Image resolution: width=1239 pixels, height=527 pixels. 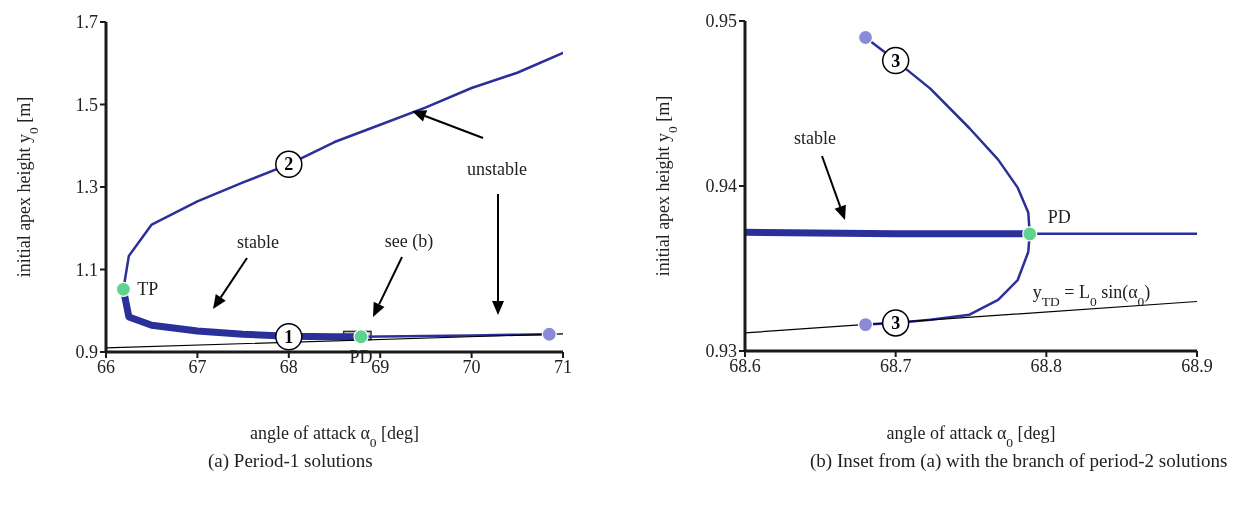 I want to click on x-tick-label: 71, so click(x=563, y=366).